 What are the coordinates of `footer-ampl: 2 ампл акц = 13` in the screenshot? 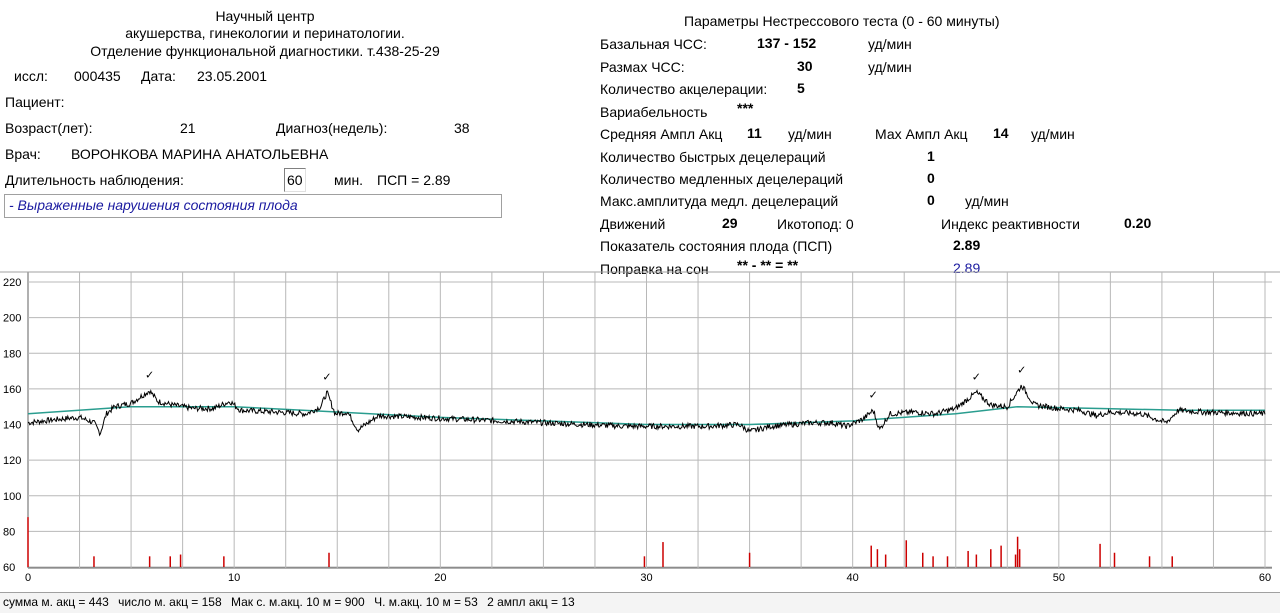 It's located at (531, 602).